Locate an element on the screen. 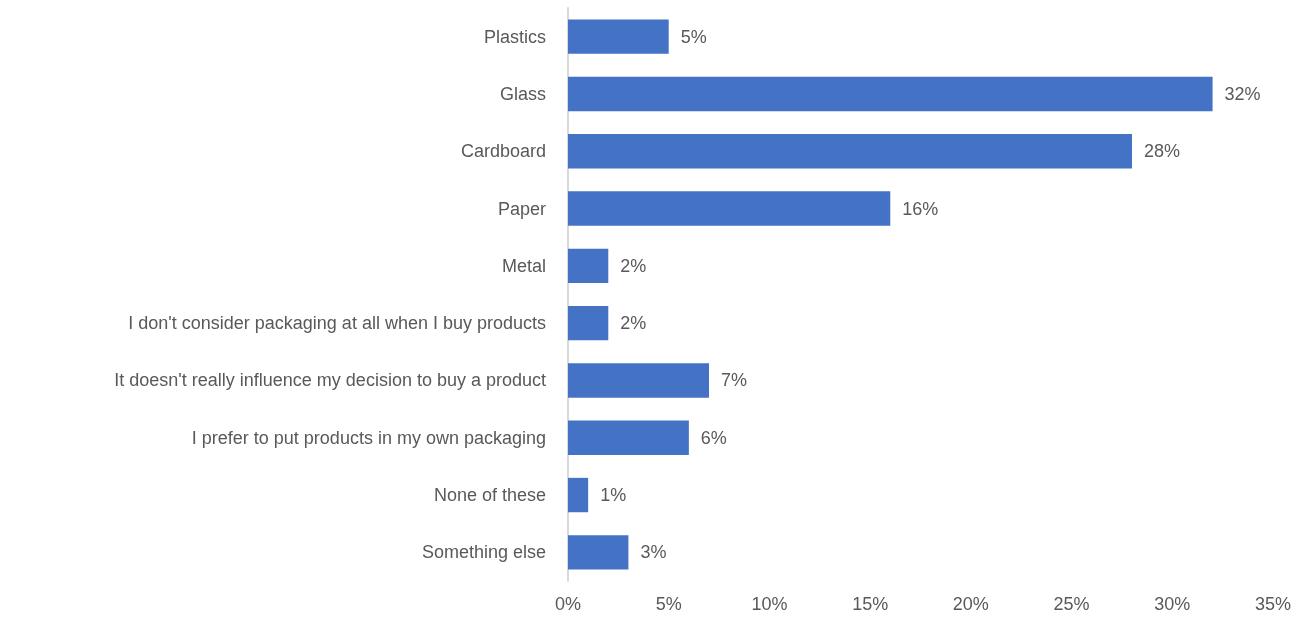  y-tick-label: None of these is located at coordinates (489, 495).